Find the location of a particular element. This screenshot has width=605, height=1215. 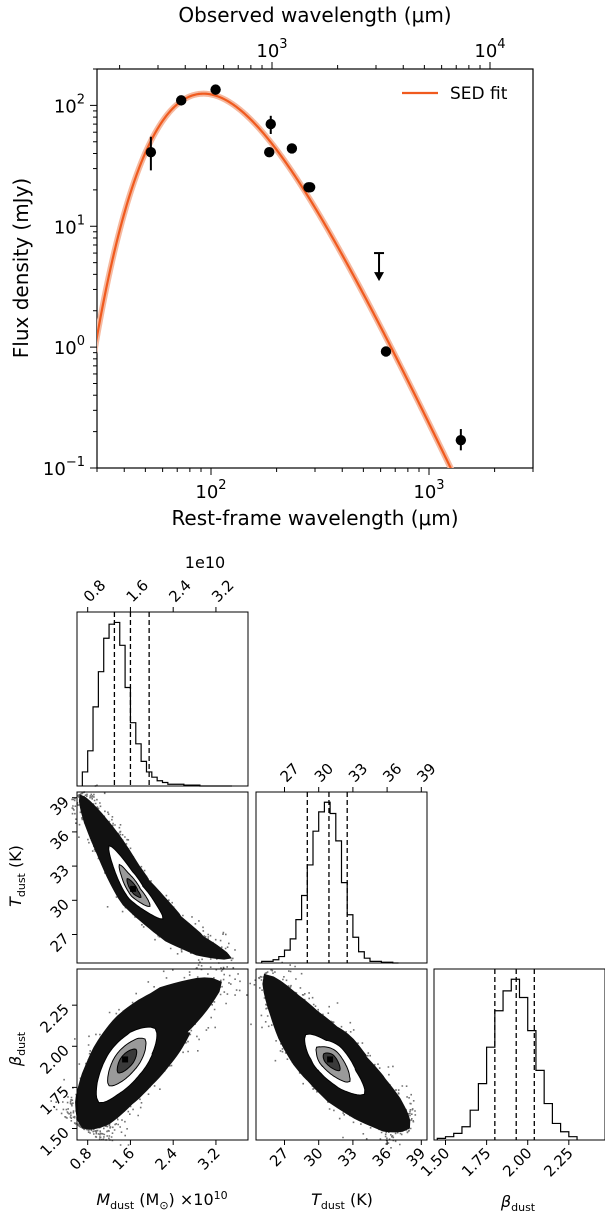

tdust-beta-density-peak is located at coordinates (330, 1059).